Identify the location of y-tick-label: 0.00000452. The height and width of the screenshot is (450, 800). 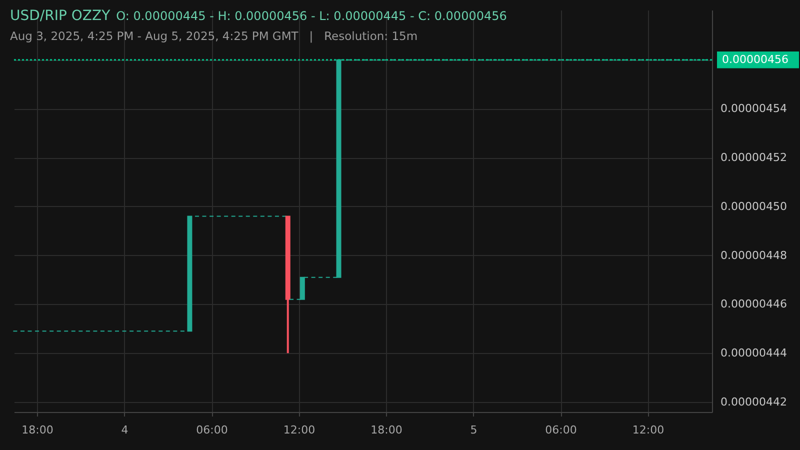
(753, 157).